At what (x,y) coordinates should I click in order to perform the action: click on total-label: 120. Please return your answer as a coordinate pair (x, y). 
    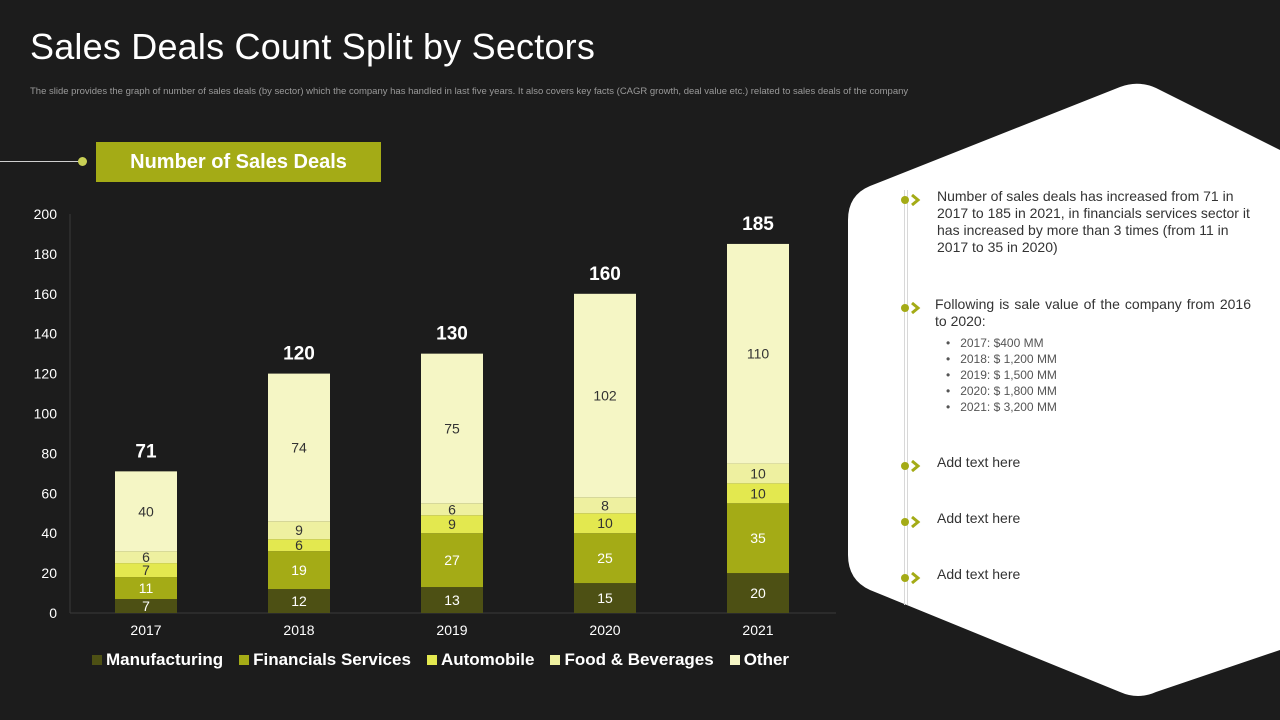
    Looking at the image, I should click on (299, 354).